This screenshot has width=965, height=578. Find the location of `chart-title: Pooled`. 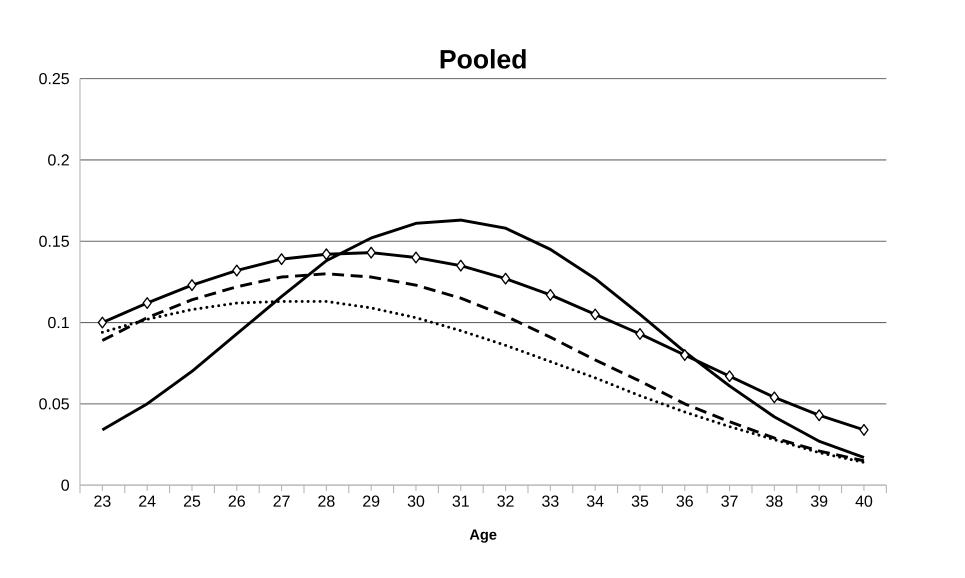

chart-title: Pooled is located at coordinates (483, 58).